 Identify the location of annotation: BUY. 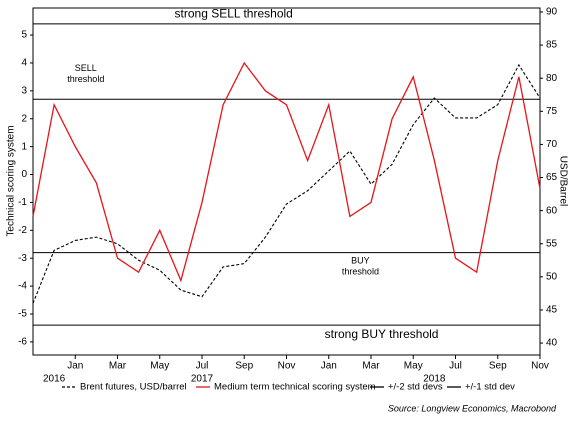
(360, 260).